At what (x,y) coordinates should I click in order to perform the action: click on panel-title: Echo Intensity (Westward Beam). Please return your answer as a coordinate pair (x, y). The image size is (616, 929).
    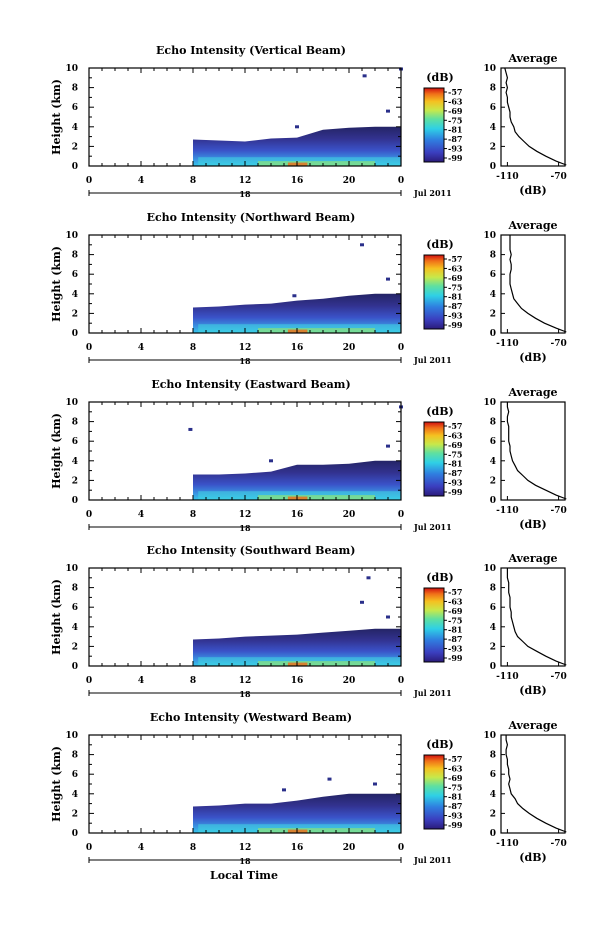
    Looking at the image, I should click on (251, 717).